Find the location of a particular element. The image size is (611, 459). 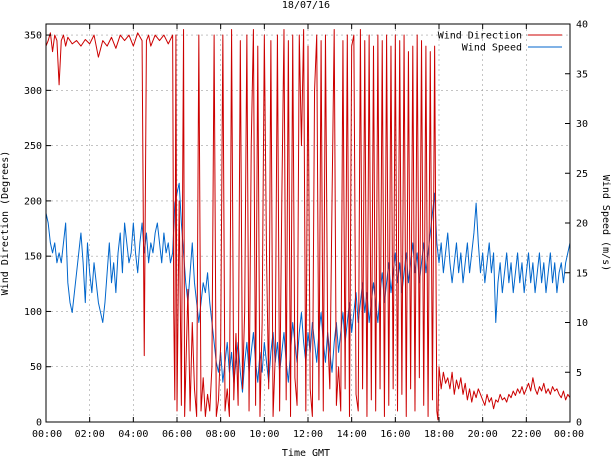

y2-tick-label: 25 is located at coordinates (582, 174).